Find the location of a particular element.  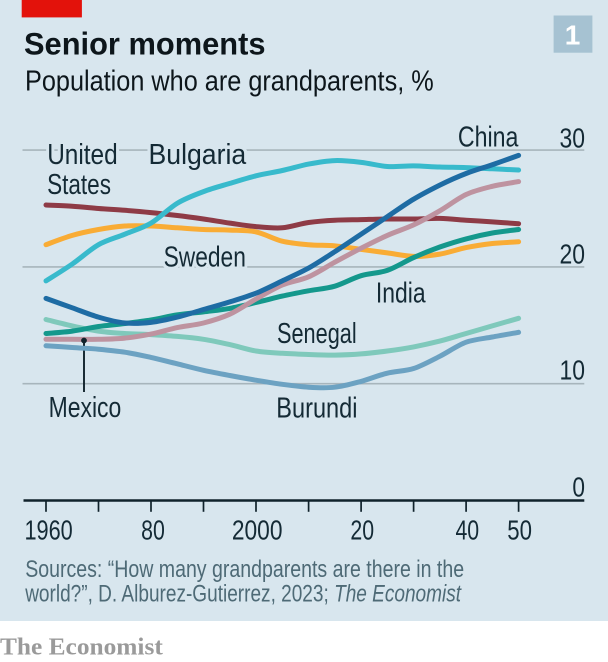

svg-text: 30 is located at coordinates (573, 138).